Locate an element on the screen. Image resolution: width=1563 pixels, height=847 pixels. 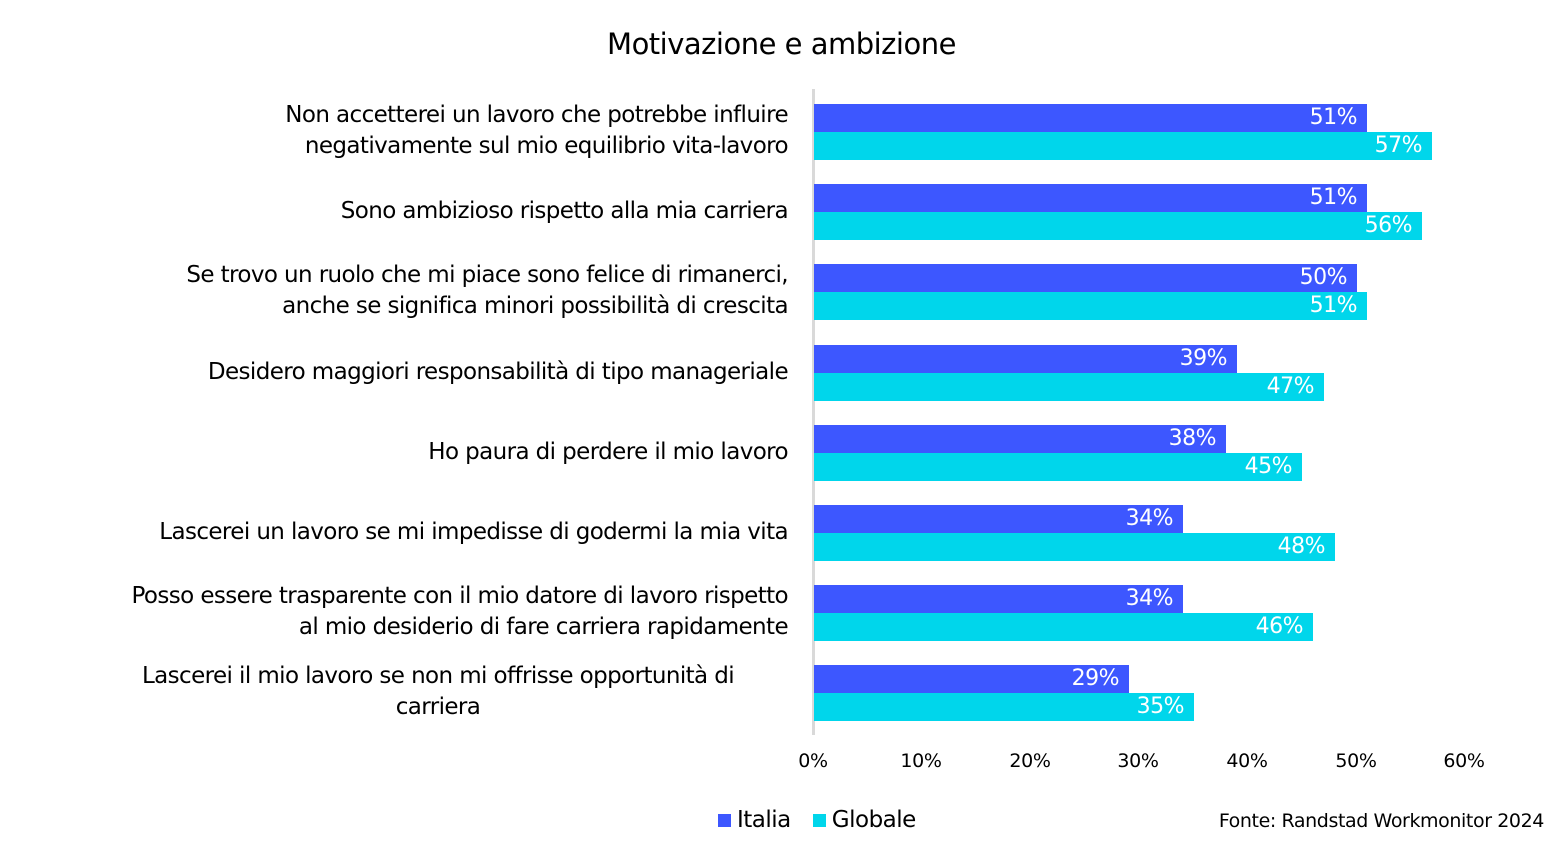
bar-globale: 48% is located at coordinates (1074, 547).